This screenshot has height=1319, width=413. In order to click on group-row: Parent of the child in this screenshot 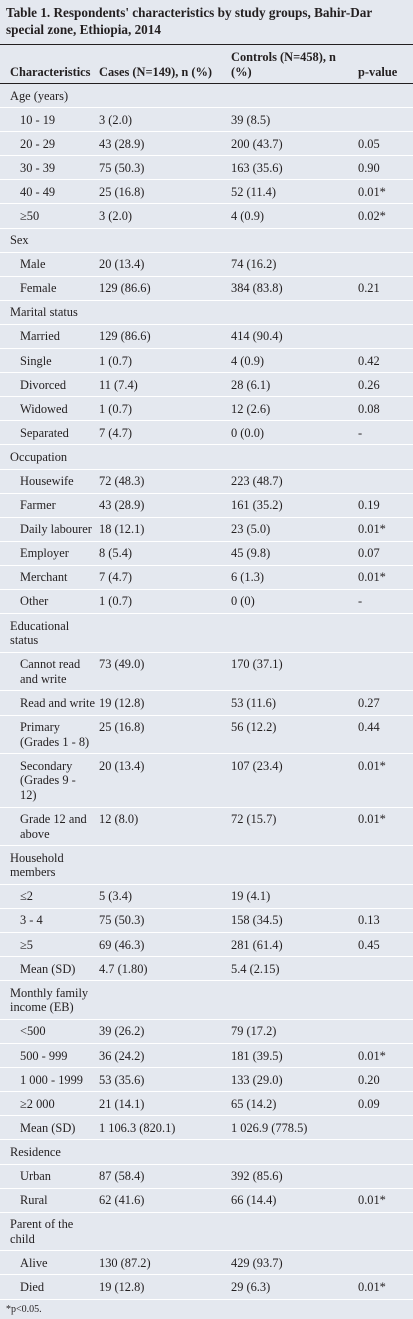, I will do `click(206, 1232)`.